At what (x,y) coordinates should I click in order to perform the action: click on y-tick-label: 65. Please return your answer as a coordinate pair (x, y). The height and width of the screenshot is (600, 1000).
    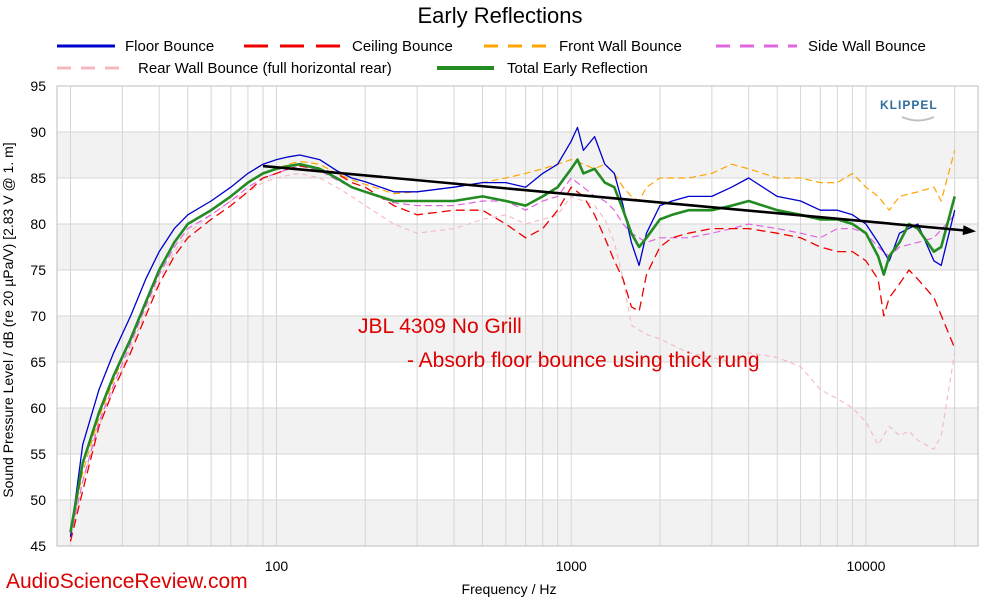
    Looking at the image, I should click on (38, 362).